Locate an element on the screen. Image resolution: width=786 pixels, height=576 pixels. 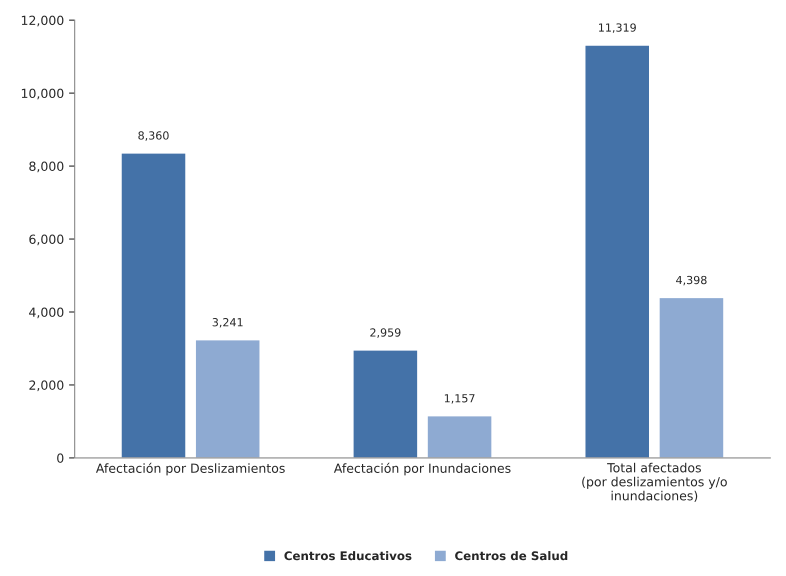
data-label: 8,360 is located at coordinates (153, 136).